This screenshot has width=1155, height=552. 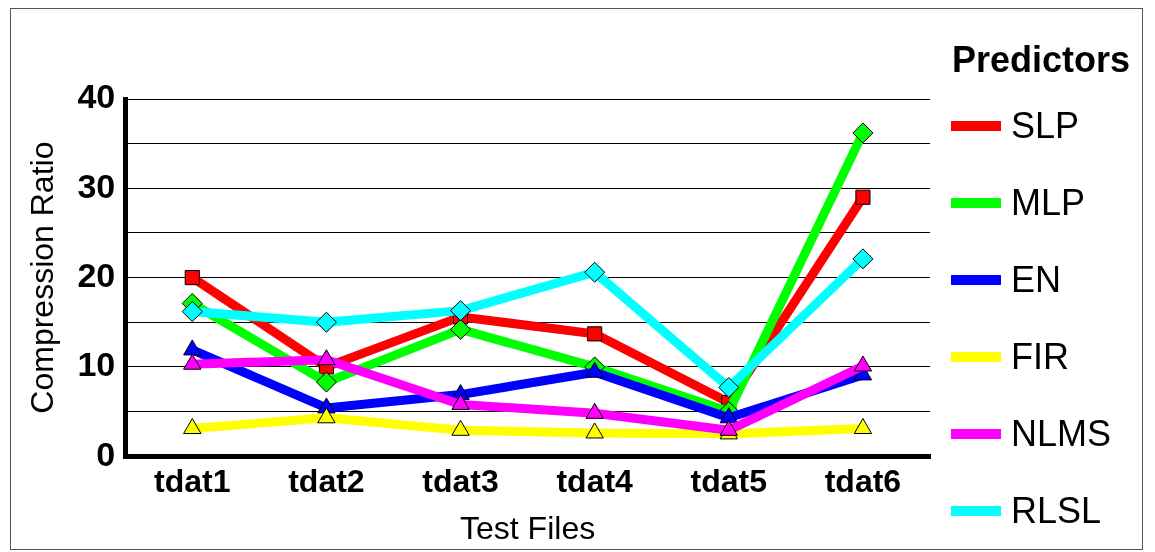 What do you see at coordinates (595, 481) in the screenshot?
I see `x-tick-label: tdat4` at bounding box center [595, 481].